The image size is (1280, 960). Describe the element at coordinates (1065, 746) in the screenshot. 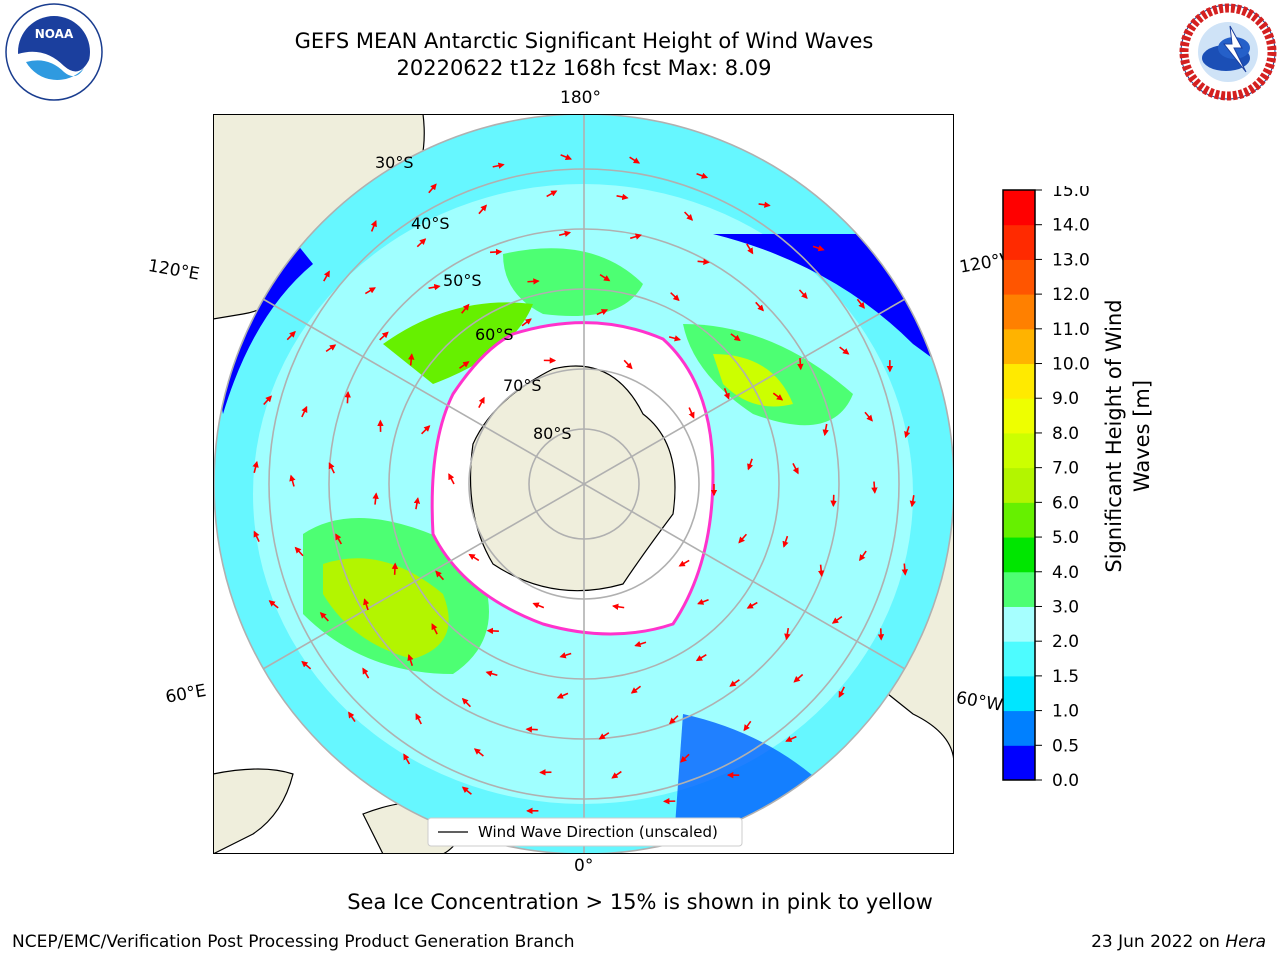

I see `colorbar-tick-label: 0.5` at that location.